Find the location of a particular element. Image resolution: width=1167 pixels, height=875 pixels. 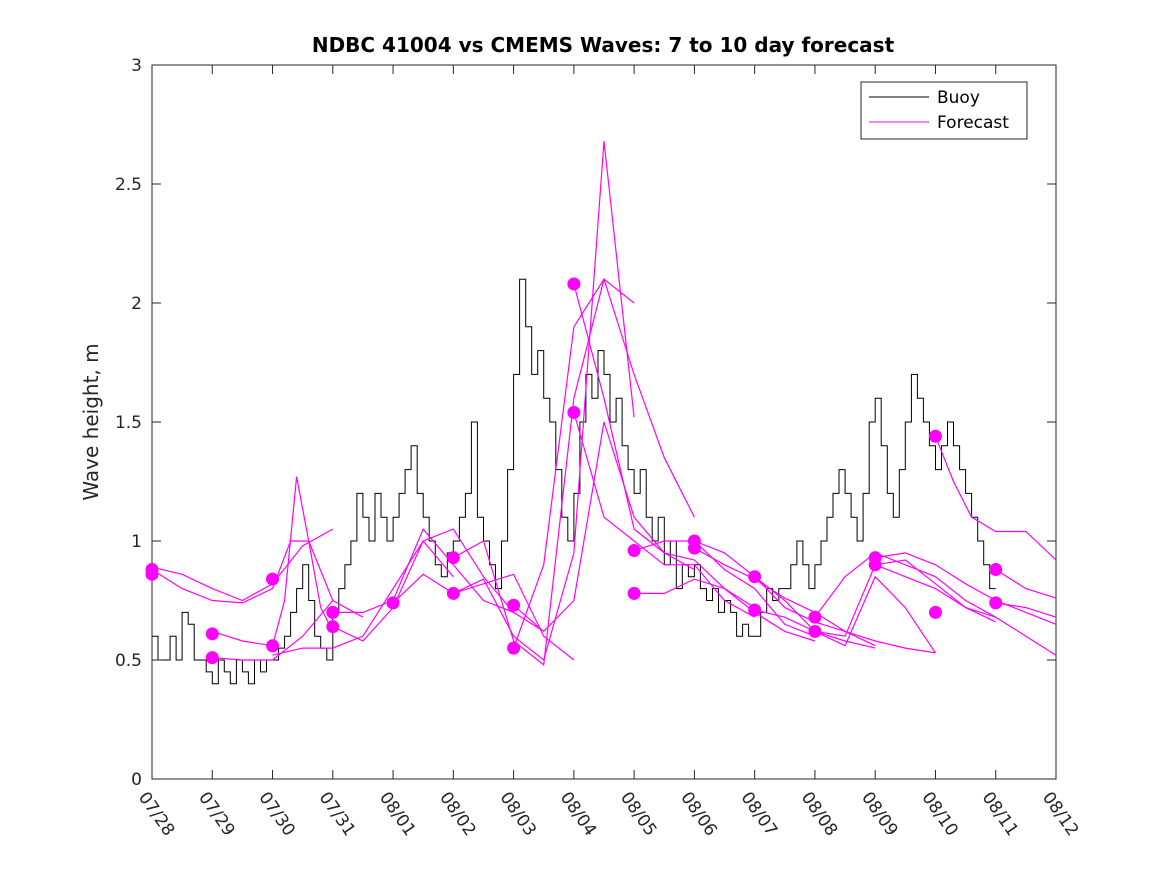

x-tick-label: 08/02 is located at coordinates (457, 814).